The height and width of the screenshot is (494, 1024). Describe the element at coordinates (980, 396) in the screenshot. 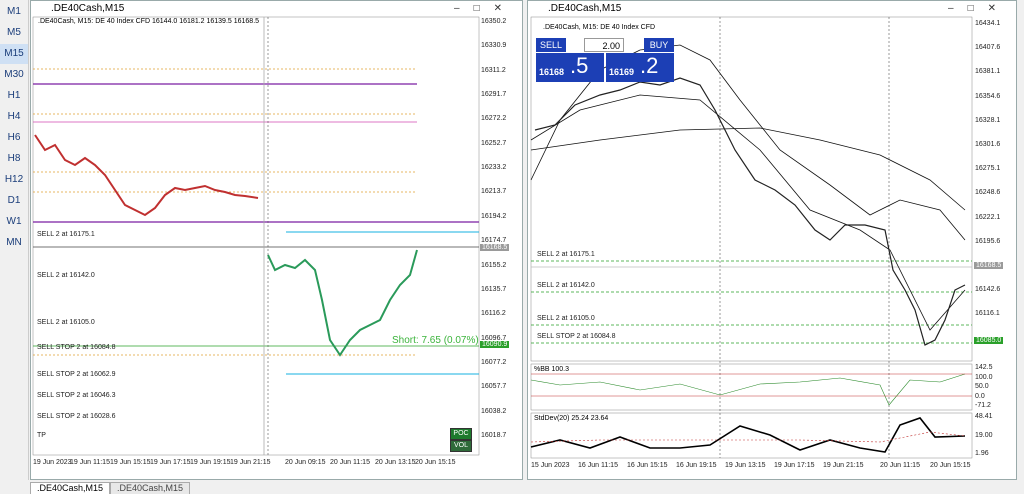

I see `indicator-level: 0.0` at that location.